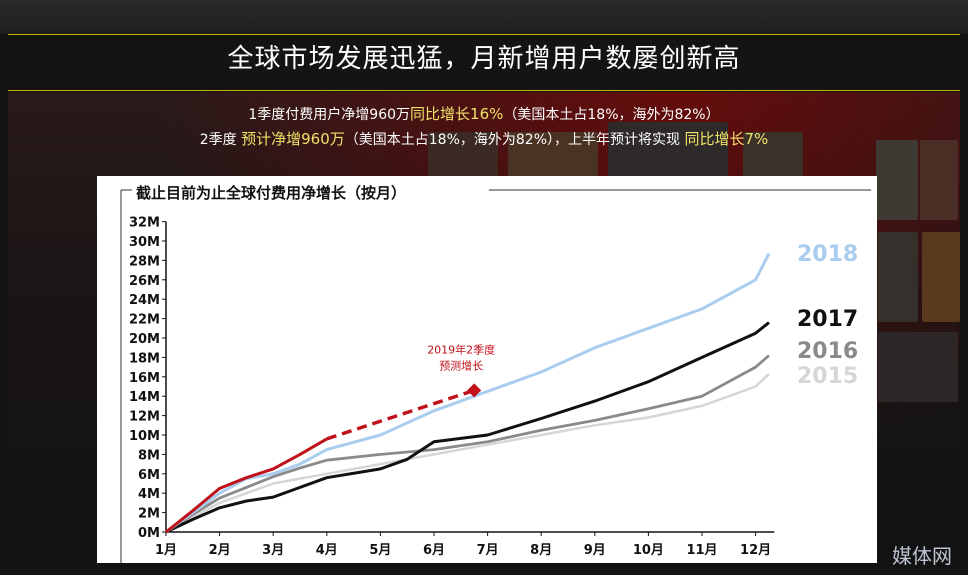 The height and width of the screenshot is (575, 968). Describe the element at coordinates (271, 193) in the screenshot. I see `chart-title: 截止目前为止全球付费用净增长（按月）` at that location.